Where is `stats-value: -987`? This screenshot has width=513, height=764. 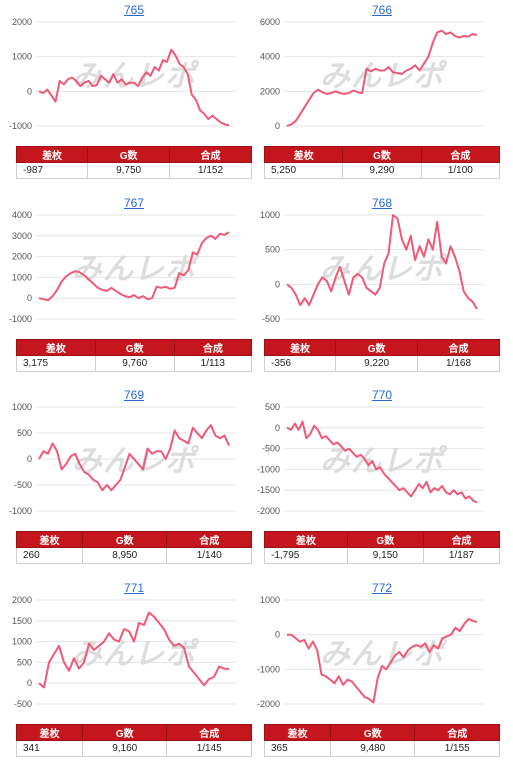
stats-value: -987 is located at coordinates (52, 170).